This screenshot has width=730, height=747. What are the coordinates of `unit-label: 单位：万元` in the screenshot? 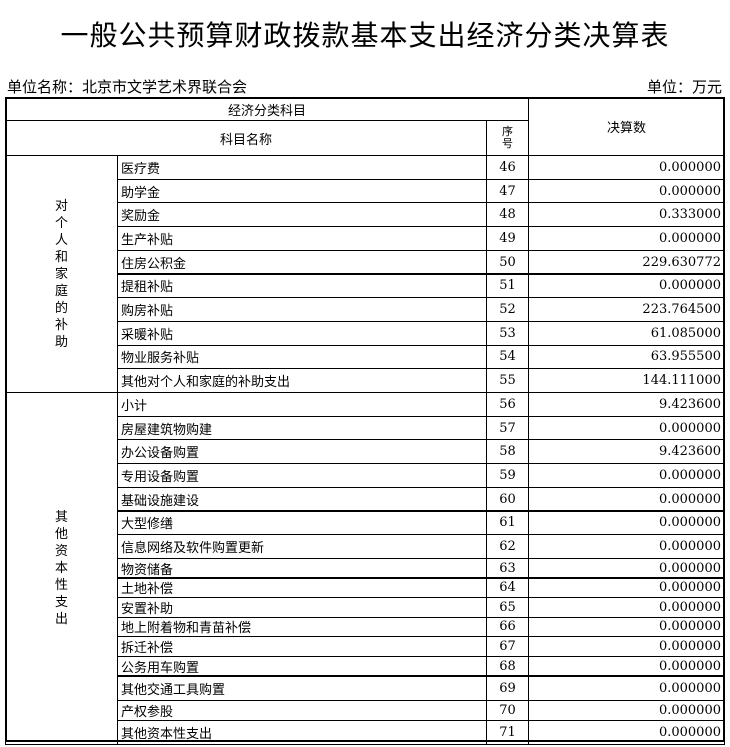 It's located at (684, 87).